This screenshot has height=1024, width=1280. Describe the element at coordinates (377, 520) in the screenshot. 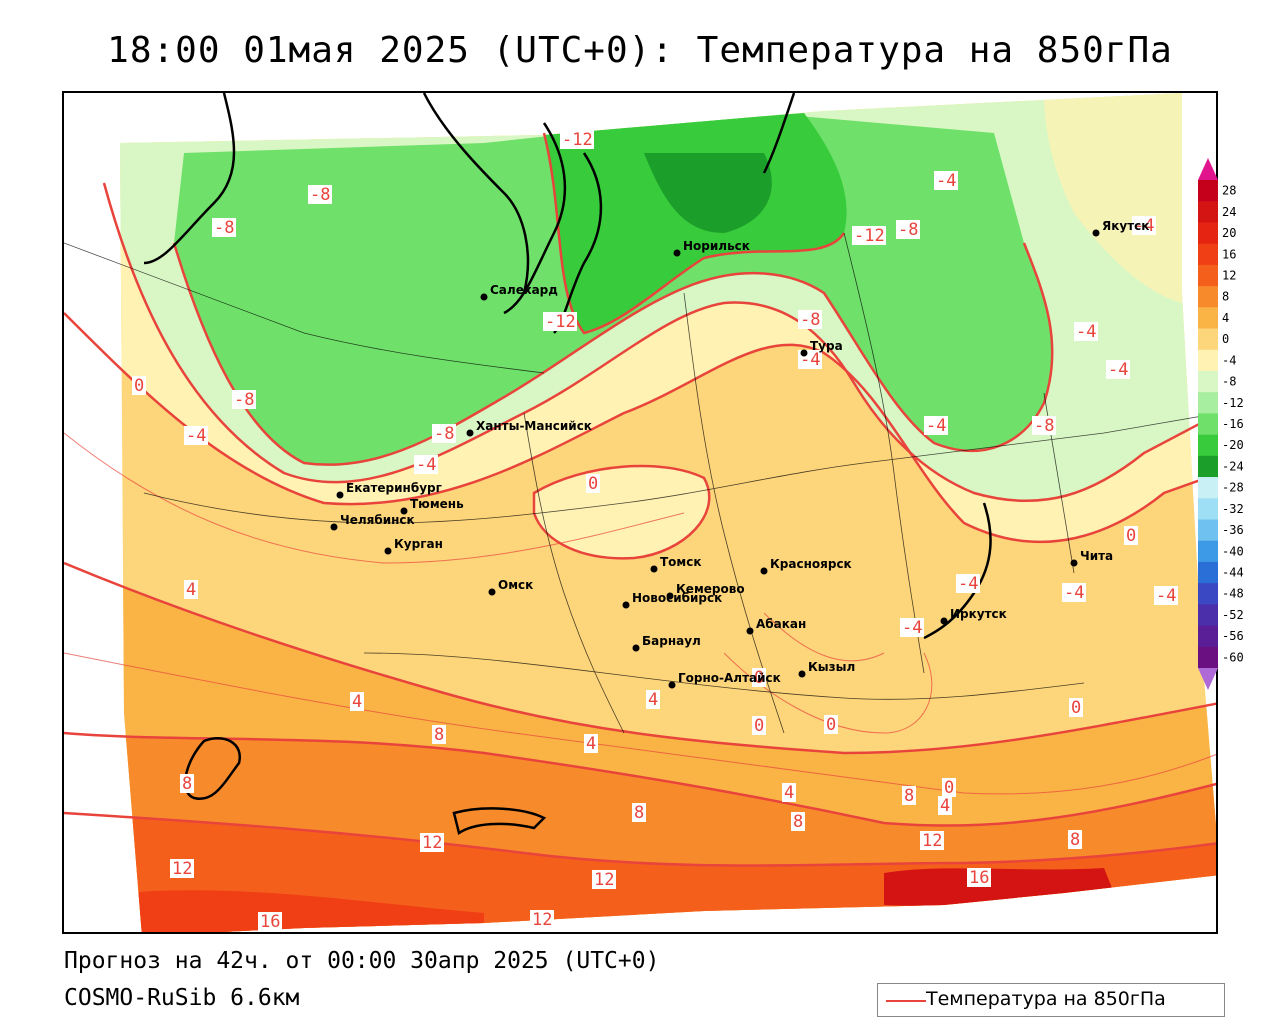

I see `city-label: Челябинск` at that location.